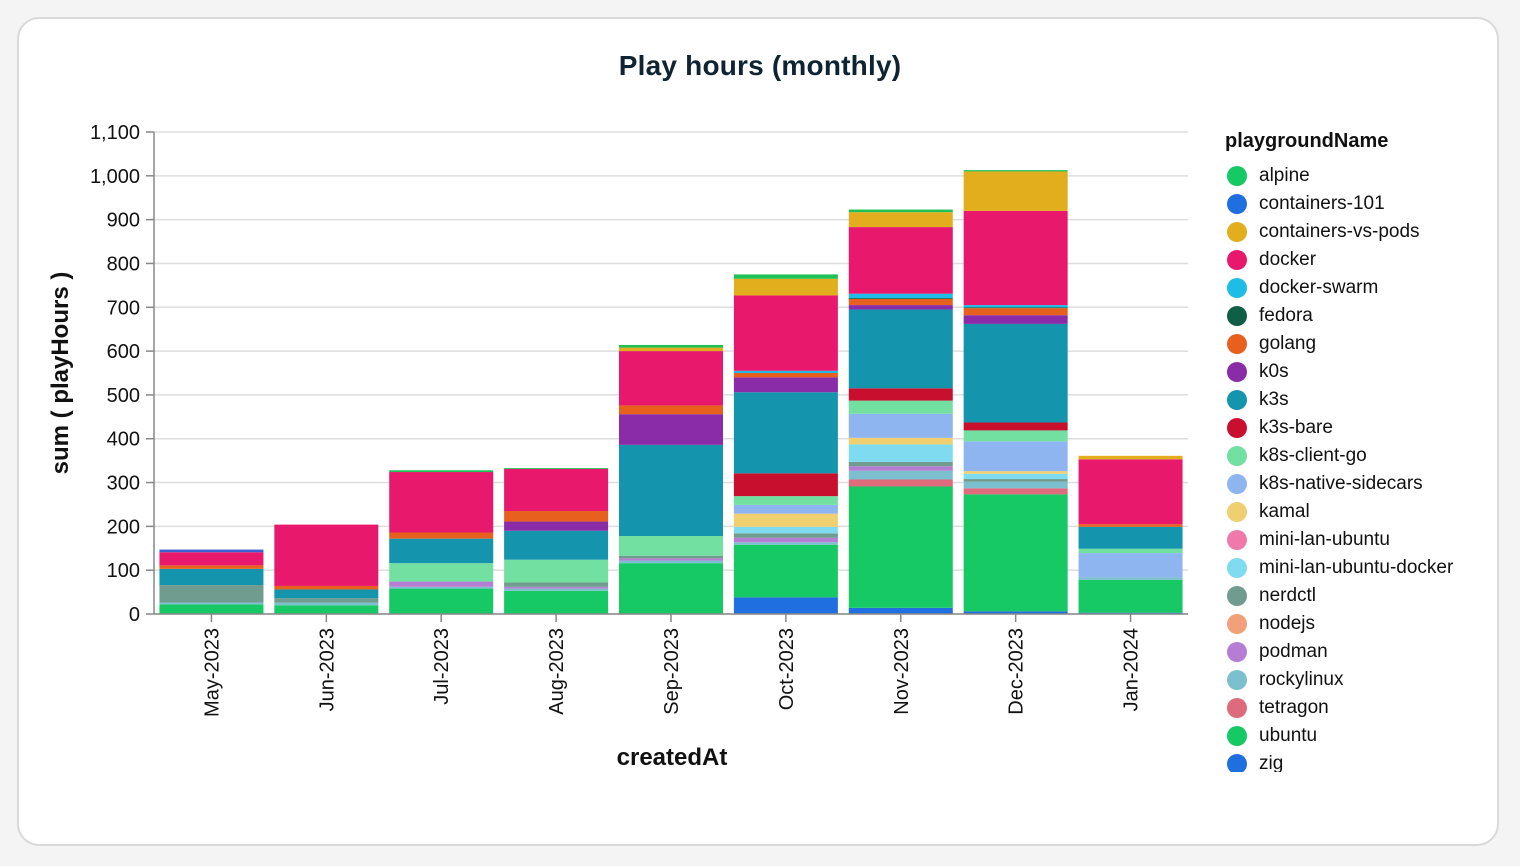 The height and width of the screenshot is (866, 1520). Describe the element at coordinates (1370, 204) in the screenshot. I see `legend-item-containers-101: containers-101` at that location.